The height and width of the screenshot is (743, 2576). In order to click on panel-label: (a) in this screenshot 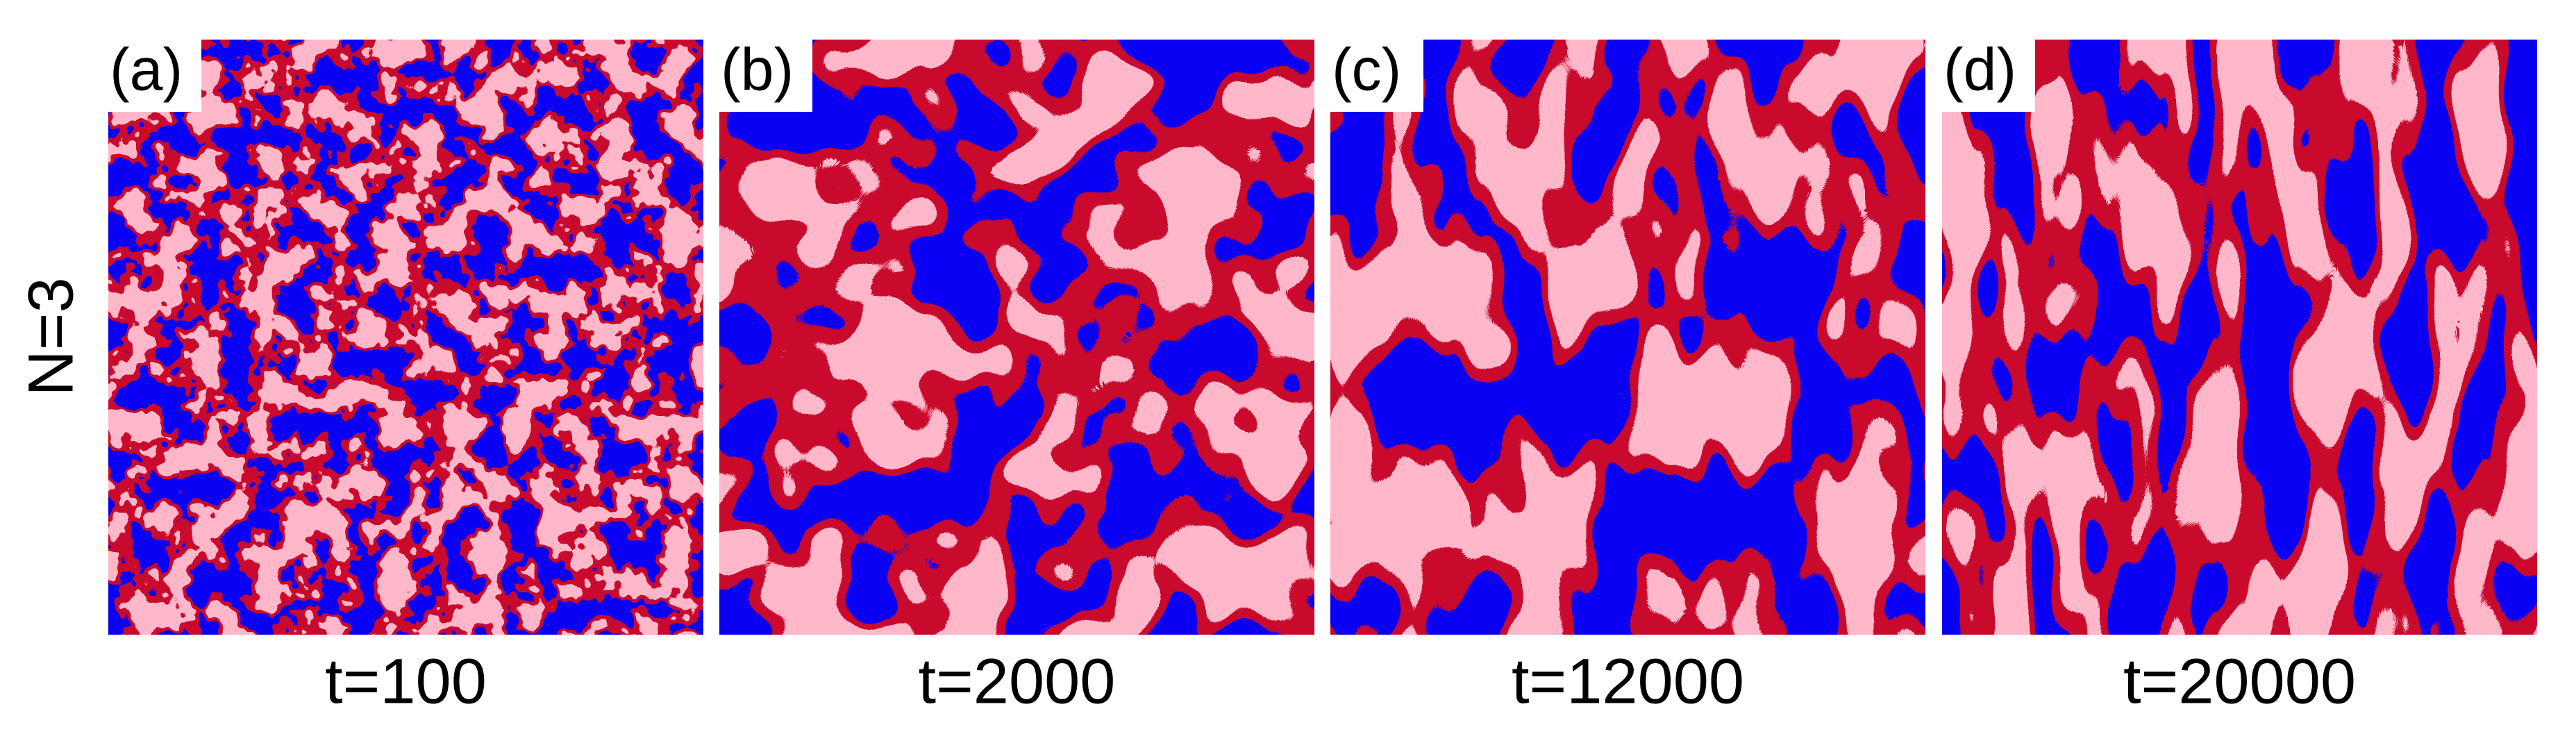, I will do `click(146, 70)`.